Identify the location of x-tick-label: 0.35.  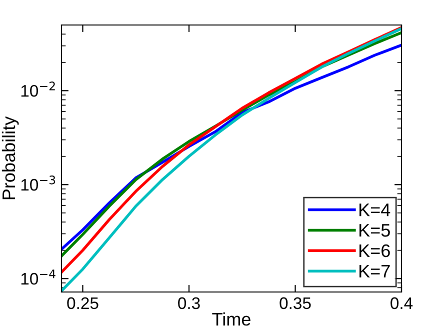
(295, 303).